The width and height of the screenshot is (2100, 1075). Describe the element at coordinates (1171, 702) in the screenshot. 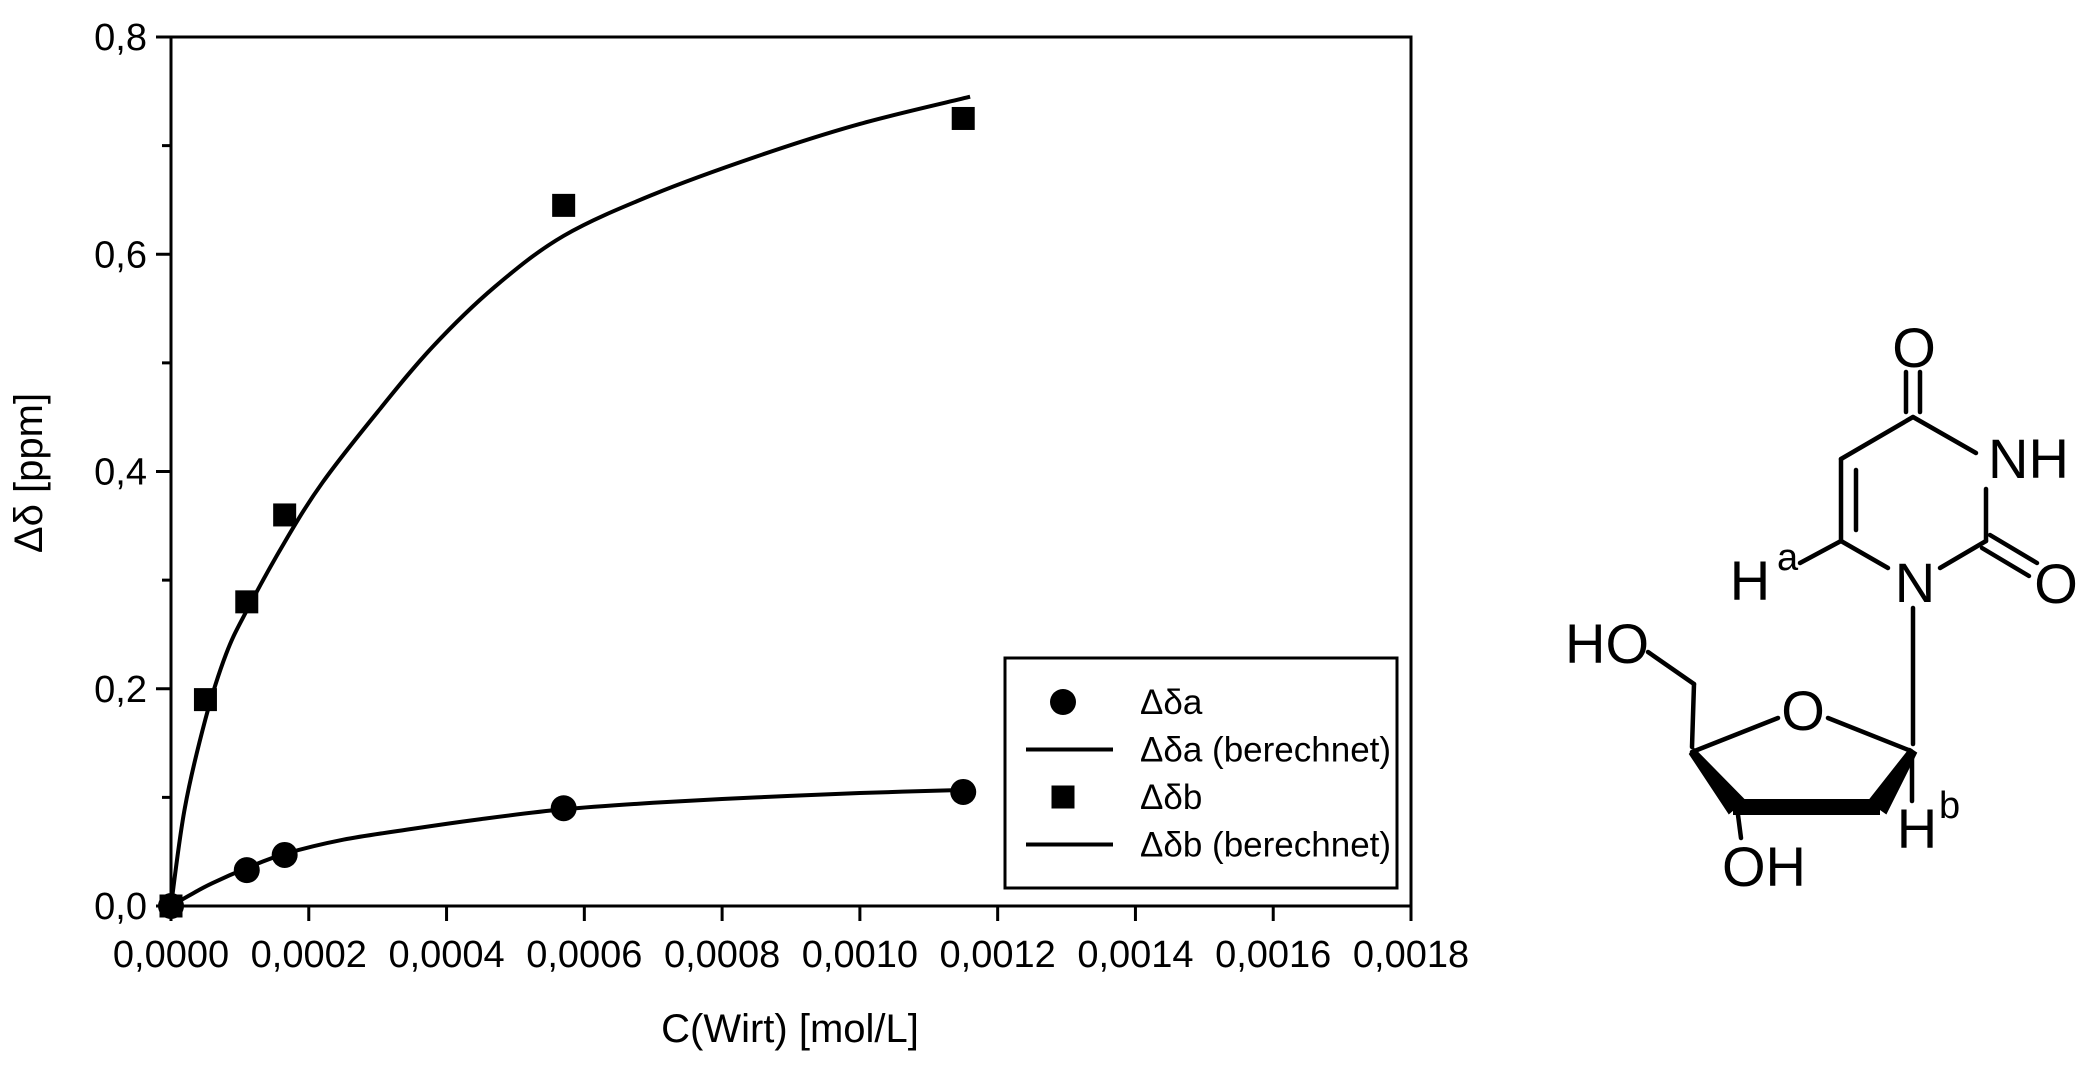

I see `legend-label: Δδa` at that location.